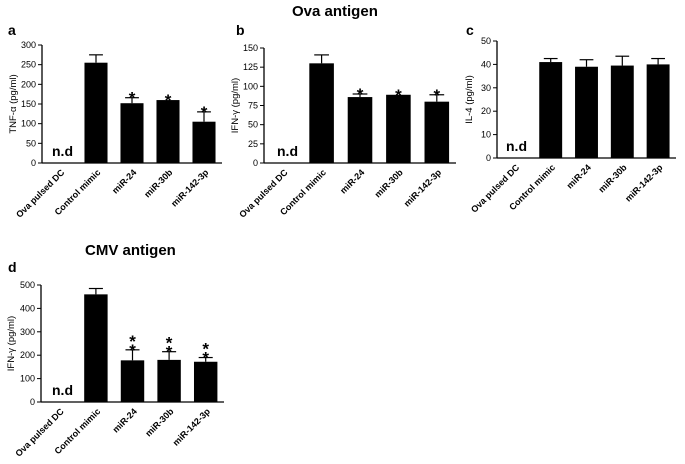 This screenshot has width=685, height=464. Describe the element at coordinates (469, 99) in the screenshot. I see `panel-c-y-axis-label: IL-4 (pg/ml)` at that location.